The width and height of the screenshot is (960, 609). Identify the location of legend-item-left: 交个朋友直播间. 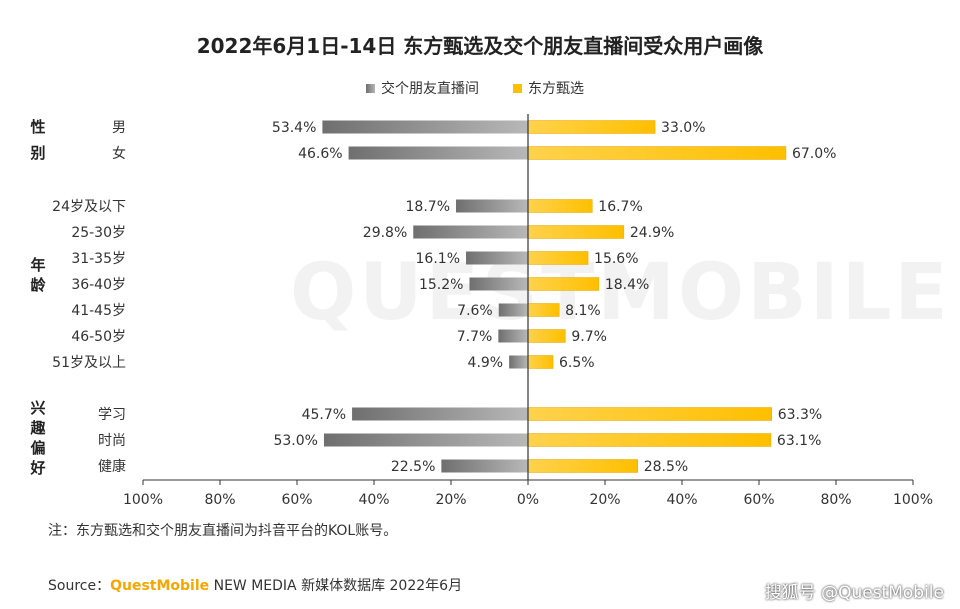
(422, 88).